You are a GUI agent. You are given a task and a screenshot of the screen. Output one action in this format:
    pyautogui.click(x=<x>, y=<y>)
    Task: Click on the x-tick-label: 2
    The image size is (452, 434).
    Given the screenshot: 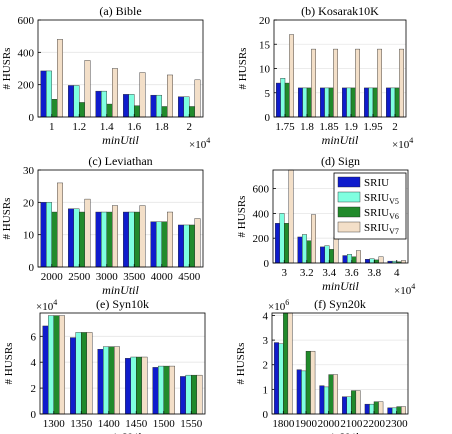 What is the action you would take?
    pyautogui.click(x=190, y=127)
    